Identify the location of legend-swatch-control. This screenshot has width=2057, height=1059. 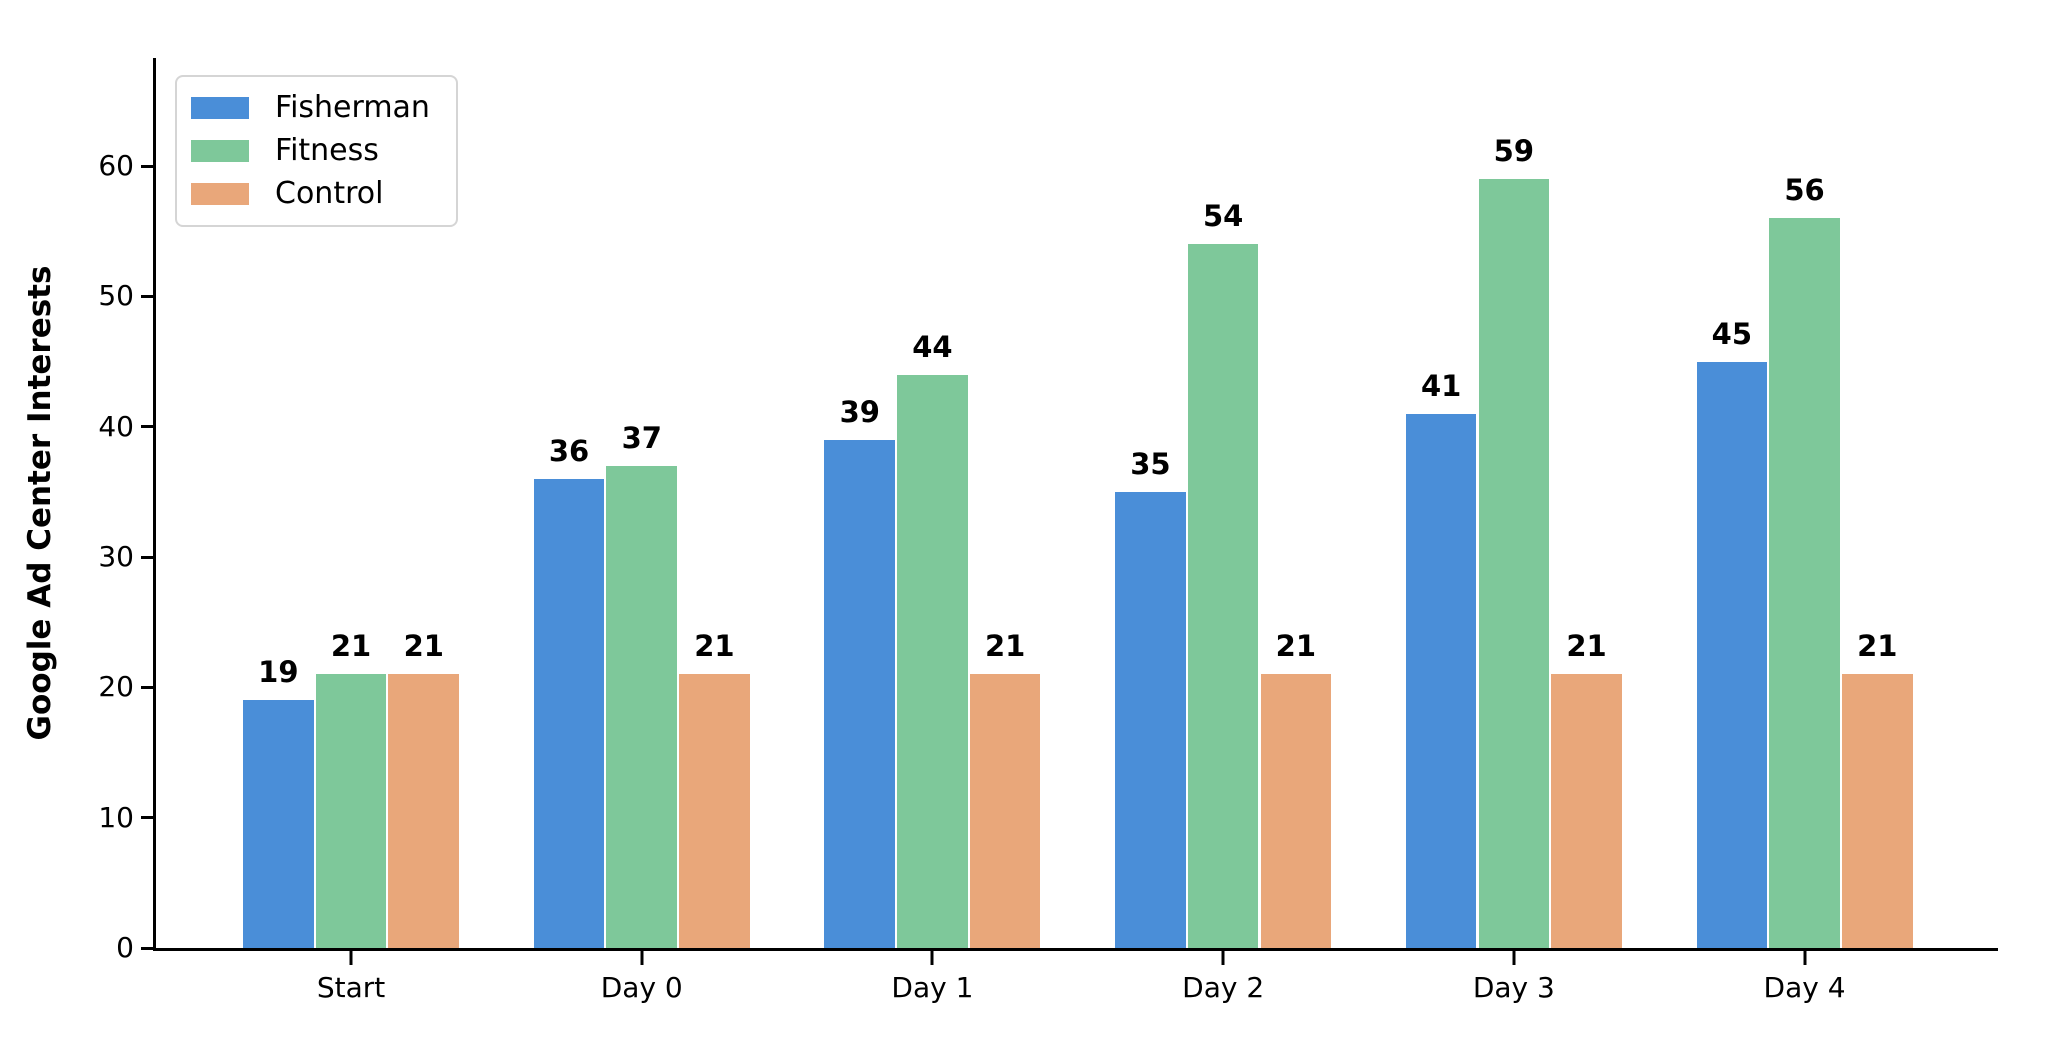
(220, 194).